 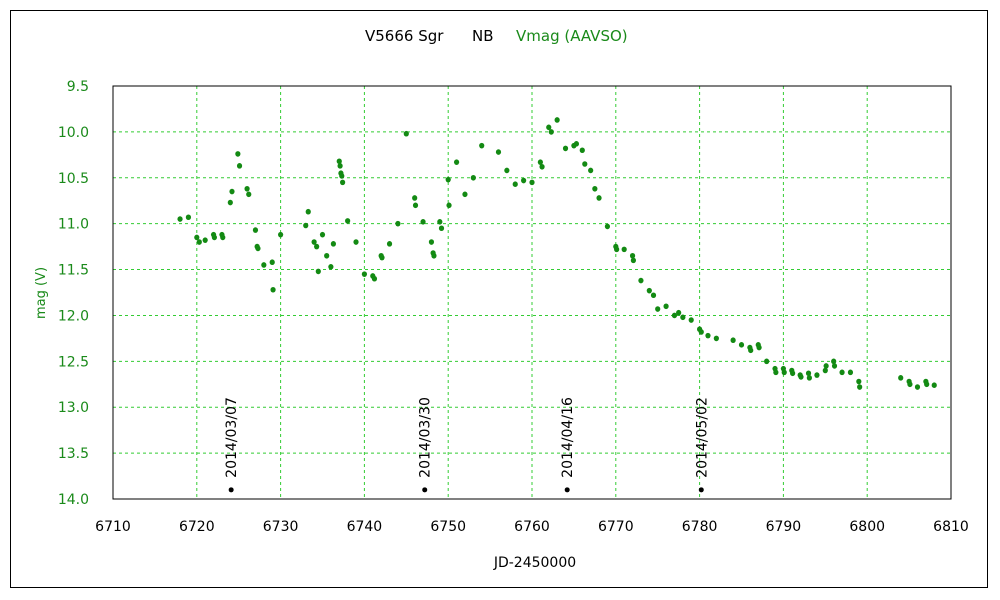 I want to click on y-tick-label: 11.0, so click(x=73, y=225).